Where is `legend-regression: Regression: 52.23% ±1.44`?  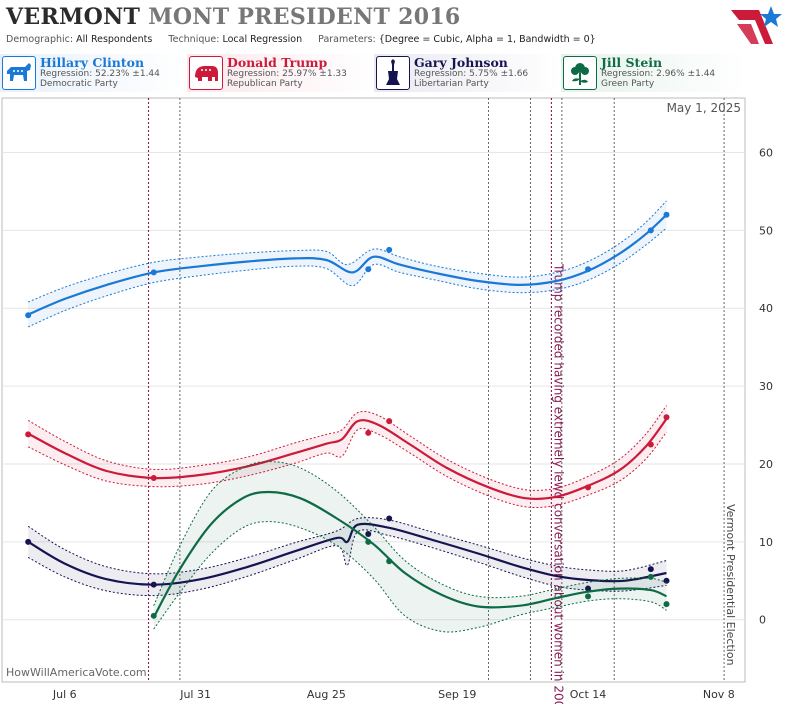 legend-regression: Regression: 52.23% ±1.44 is located at coordinates (100, 74).